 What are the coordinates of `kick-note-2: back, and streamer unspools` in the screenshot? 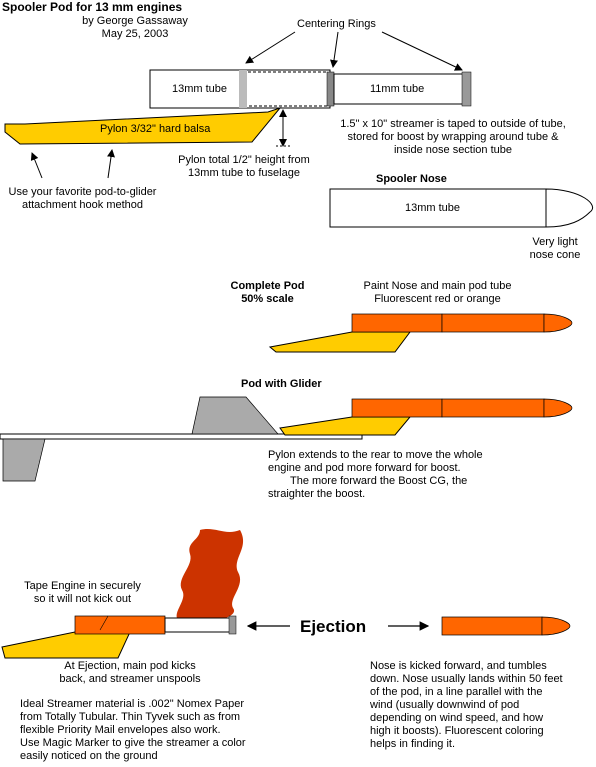 It's located at (130, 679).